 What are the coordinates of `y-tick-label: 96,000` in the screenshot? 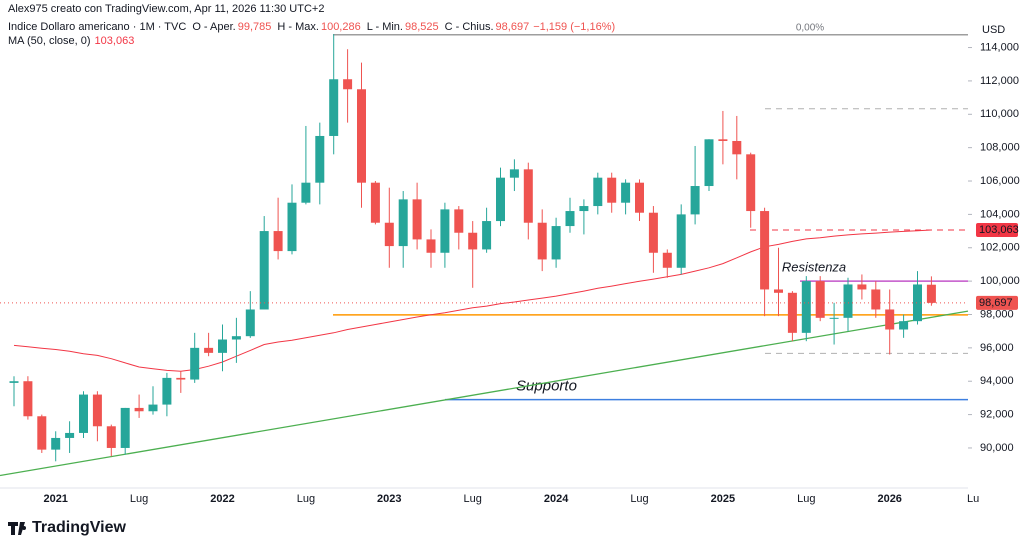 It's located at (997, 348).